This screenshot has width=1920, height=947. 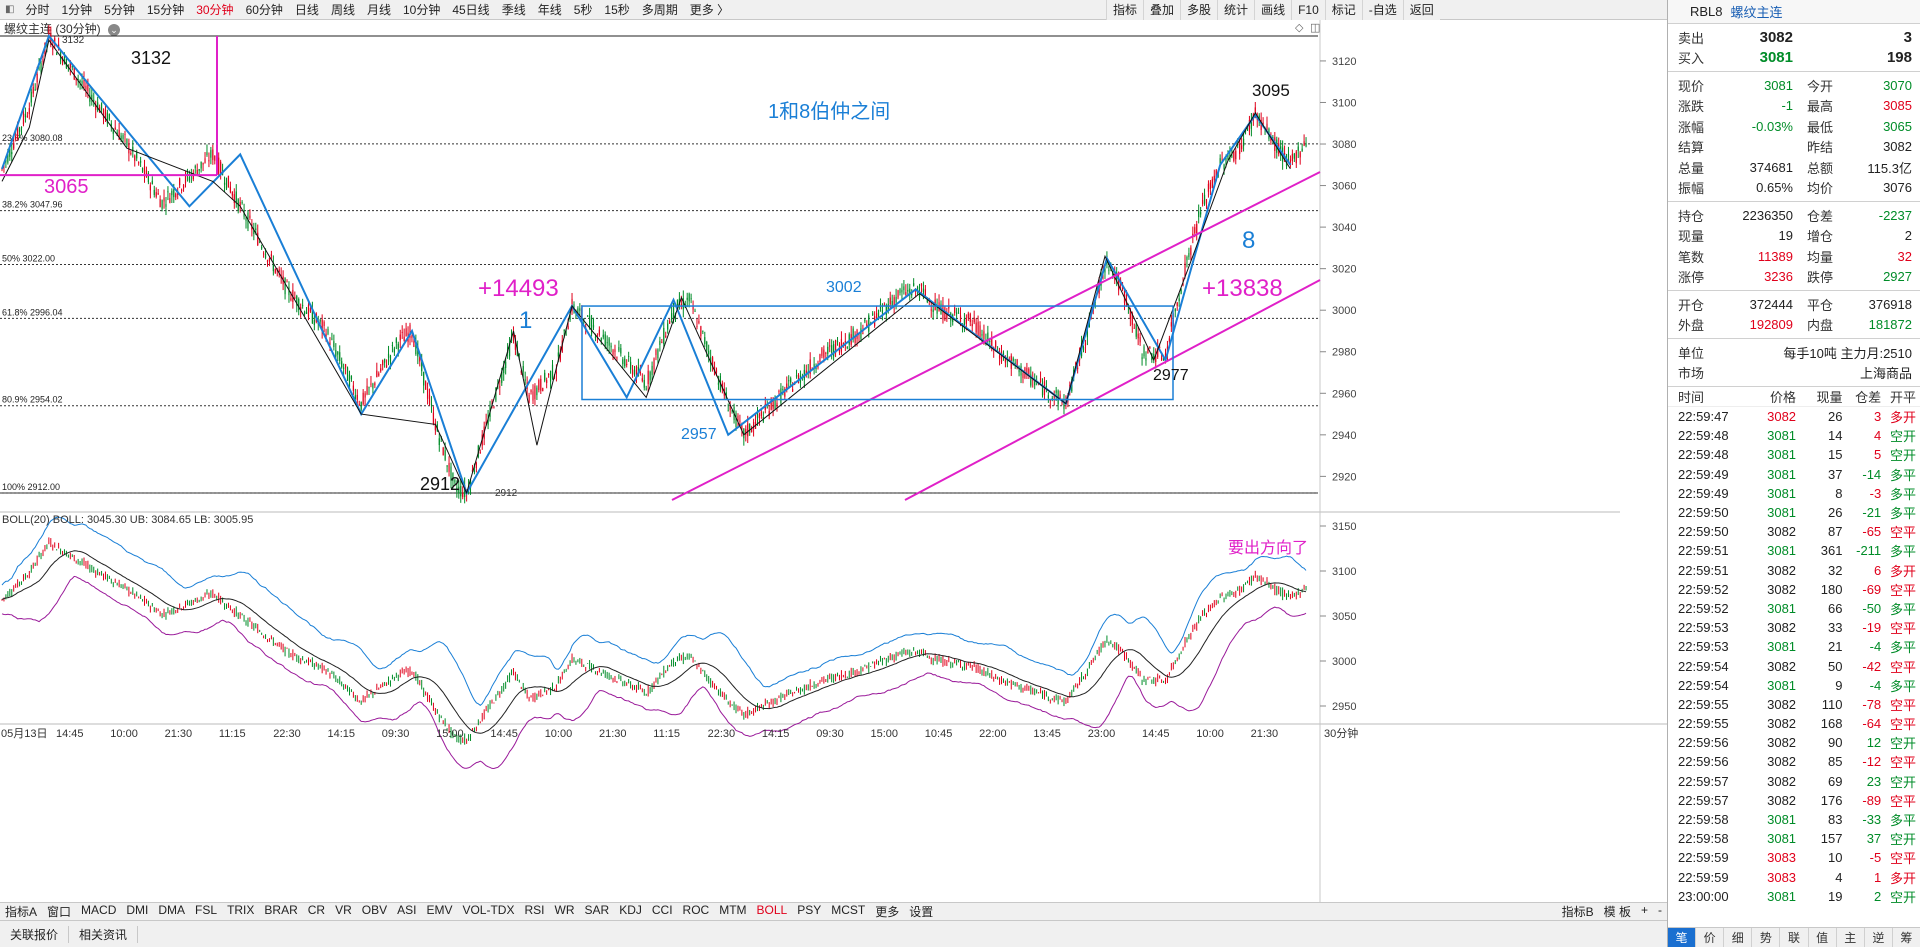 I want to click on period-tab: 30分钟, so click(x=215, y=9).